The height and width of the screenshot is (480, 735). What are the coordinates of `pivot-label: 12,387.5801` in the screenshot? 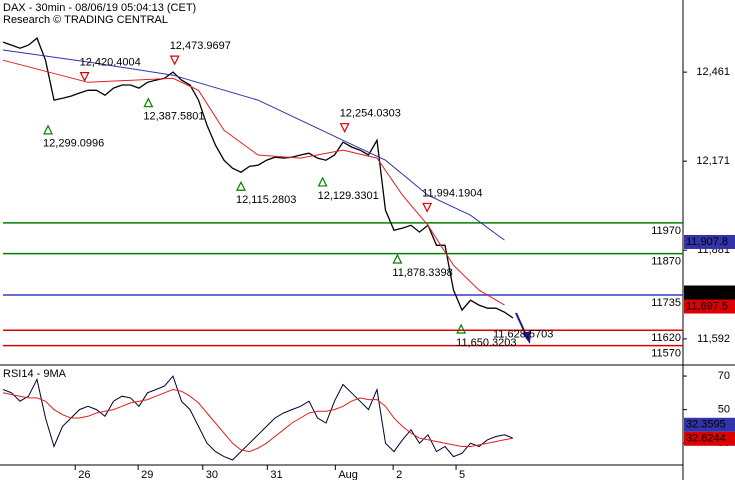 It's located at (173, 117).